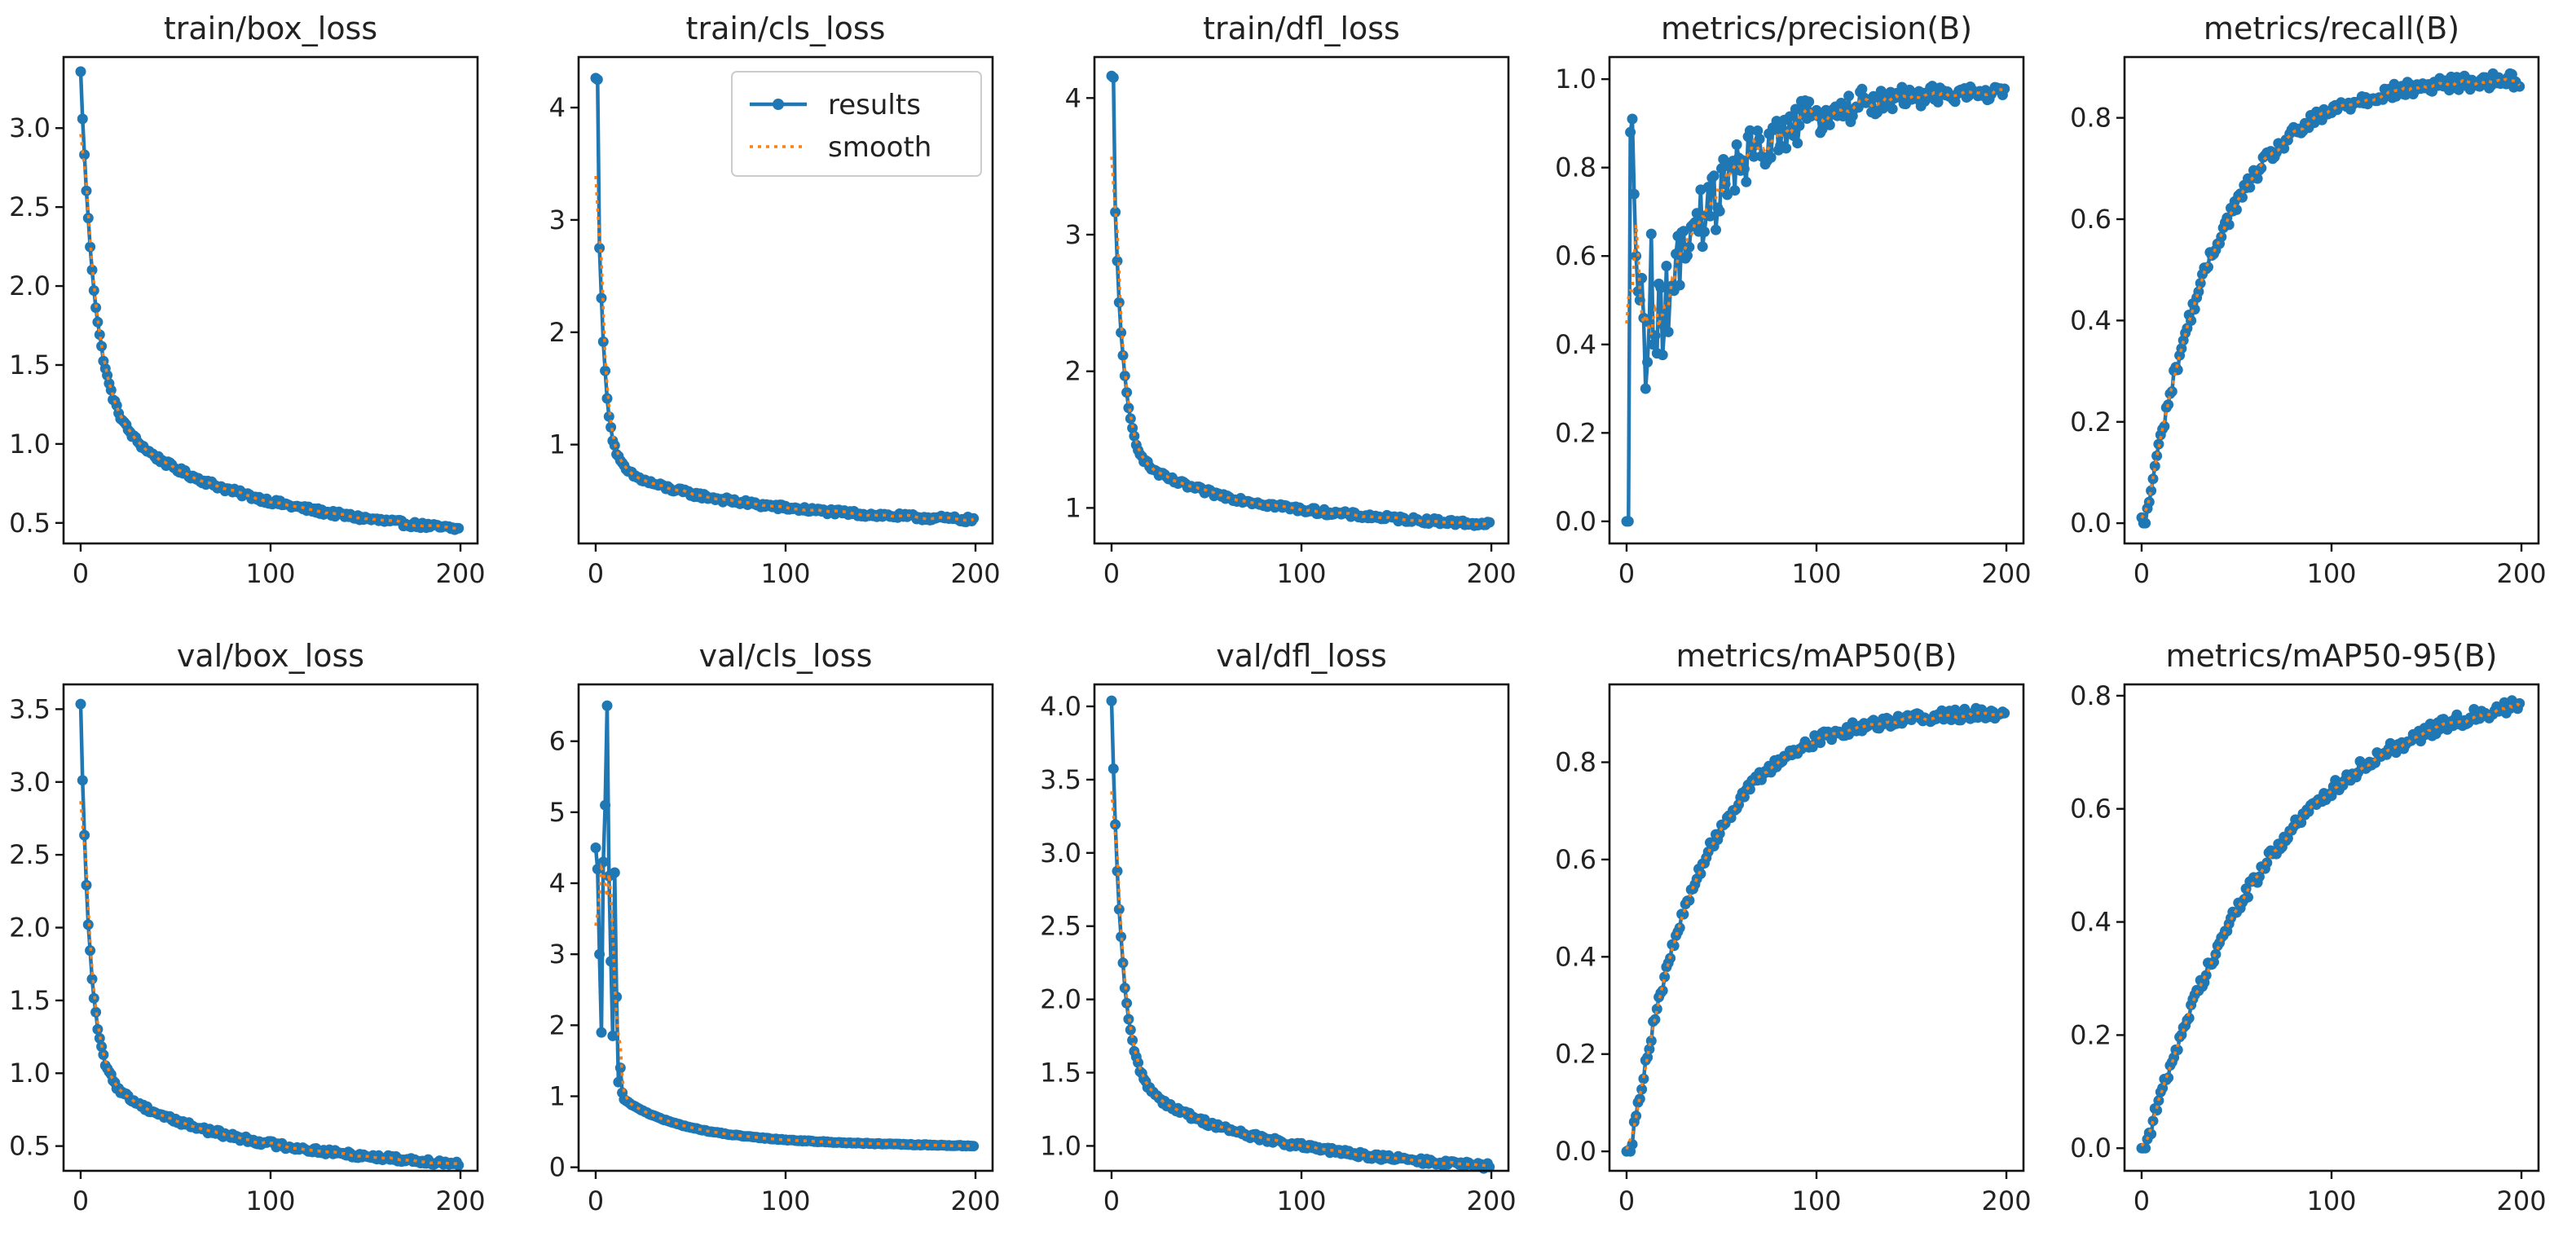  What do you see at coordinates (30, 928) in the screenshot?
I see `y-tick-label: 2.0` at bounding box center [30, 928].